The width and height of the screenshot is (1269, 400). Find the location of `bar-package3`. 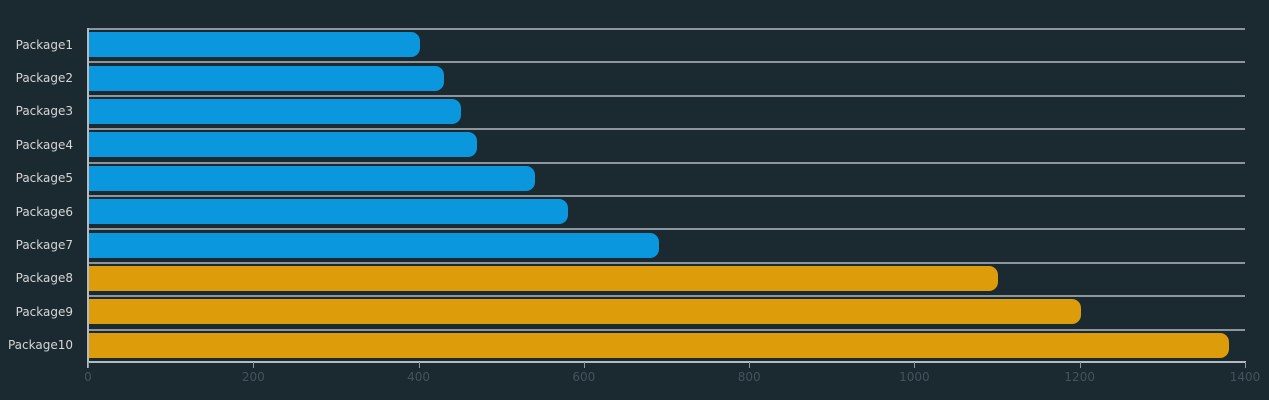

bar-package3 is located at coordinates (275, 111).